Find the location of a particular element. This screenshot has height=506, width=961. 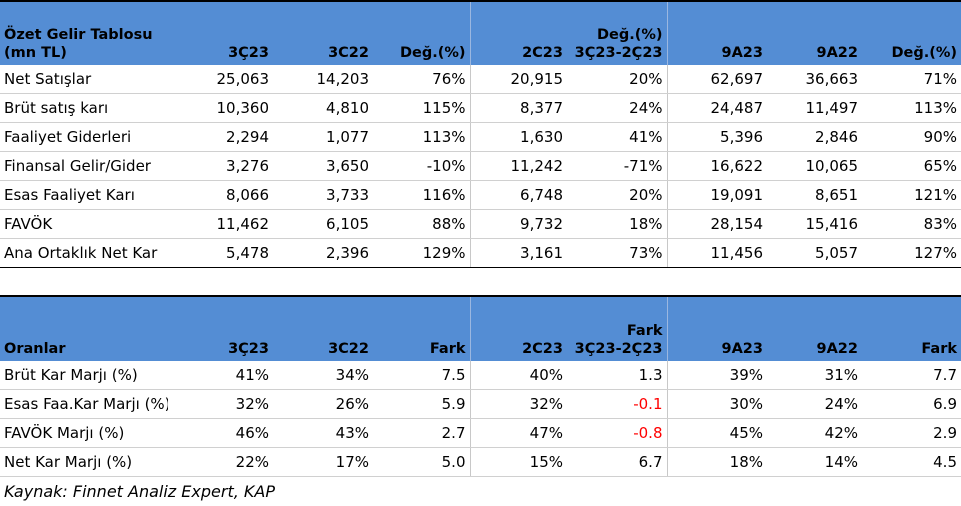

table-cell: 10,065 is located at coordinates (814, 166).